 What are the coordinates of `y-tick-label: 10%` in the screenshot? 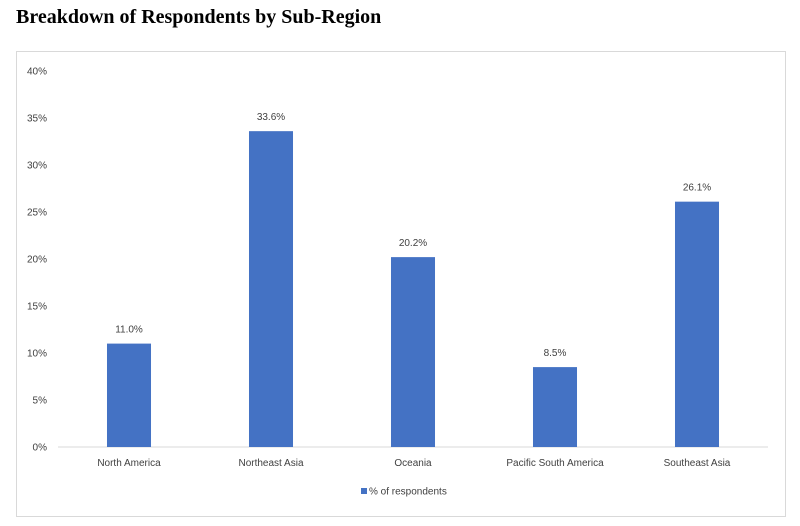 It's located at (37, 354).